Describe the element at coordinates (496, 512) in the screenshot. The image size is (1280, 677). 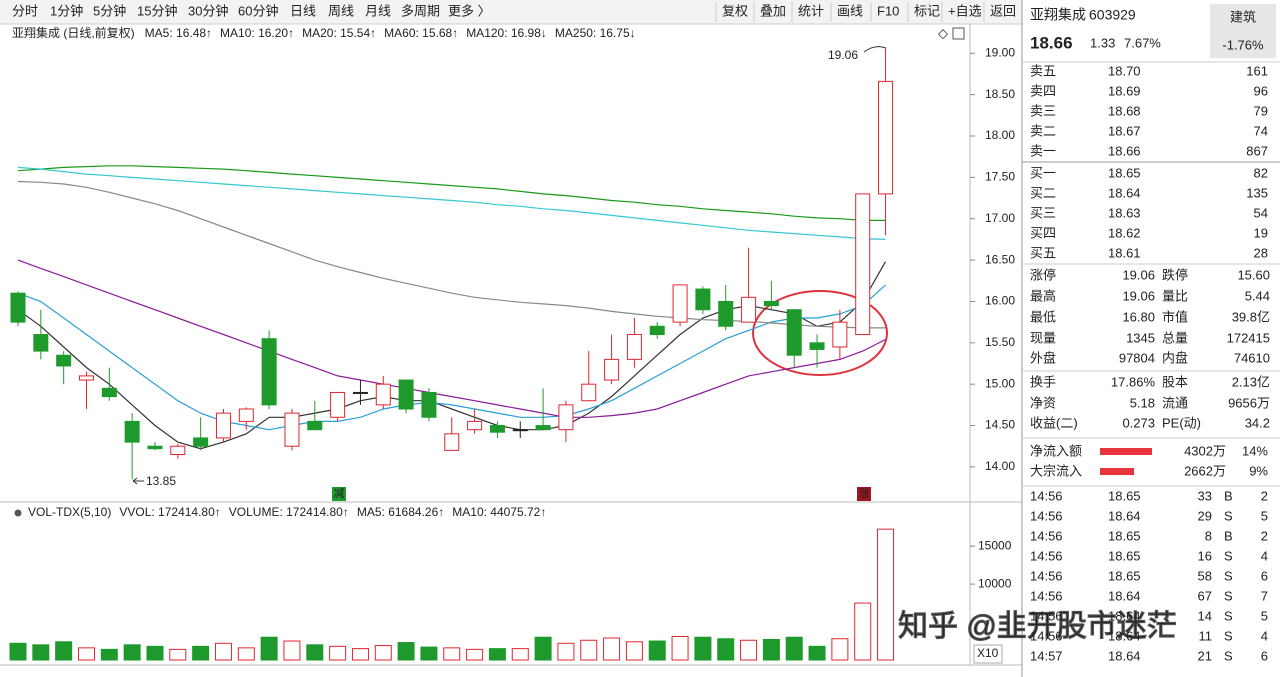
I see `legend-entry: MA10: 44075.72` at that location.